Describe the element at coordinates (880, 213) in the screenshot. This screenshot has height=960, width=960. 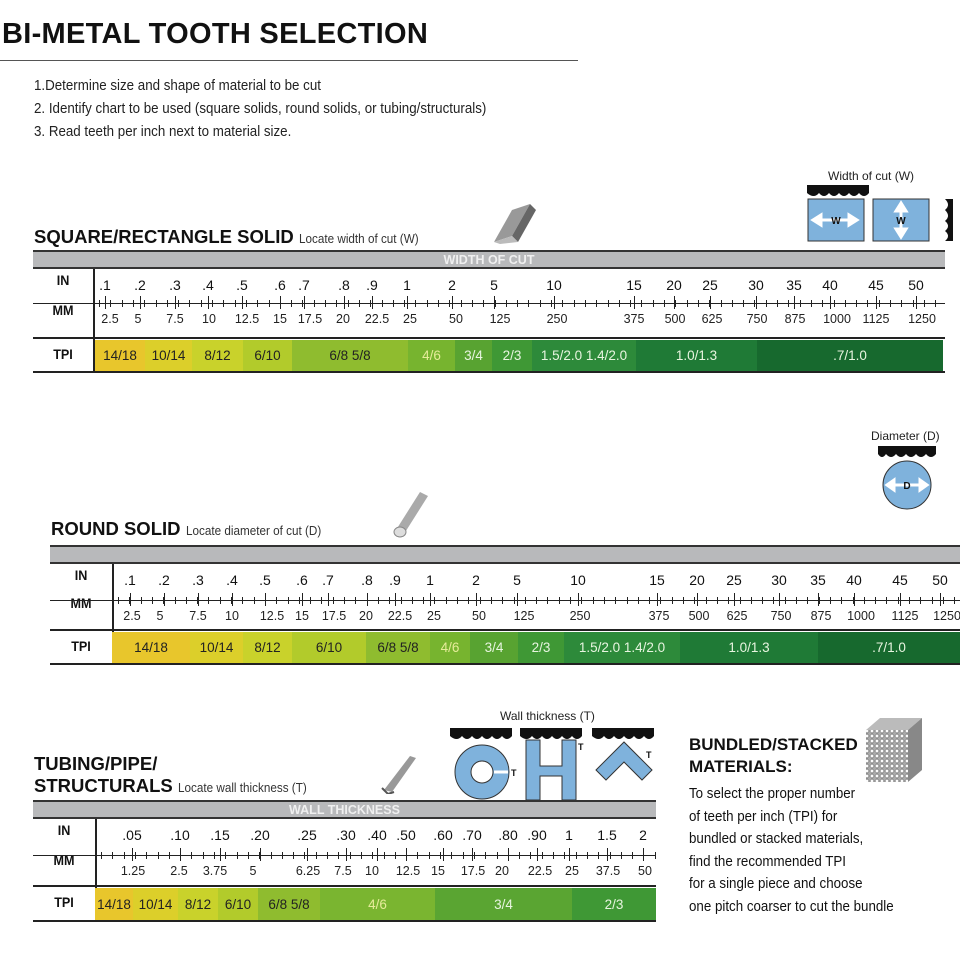
I see `width-of-cut-diagram-icon: W W` at that location.